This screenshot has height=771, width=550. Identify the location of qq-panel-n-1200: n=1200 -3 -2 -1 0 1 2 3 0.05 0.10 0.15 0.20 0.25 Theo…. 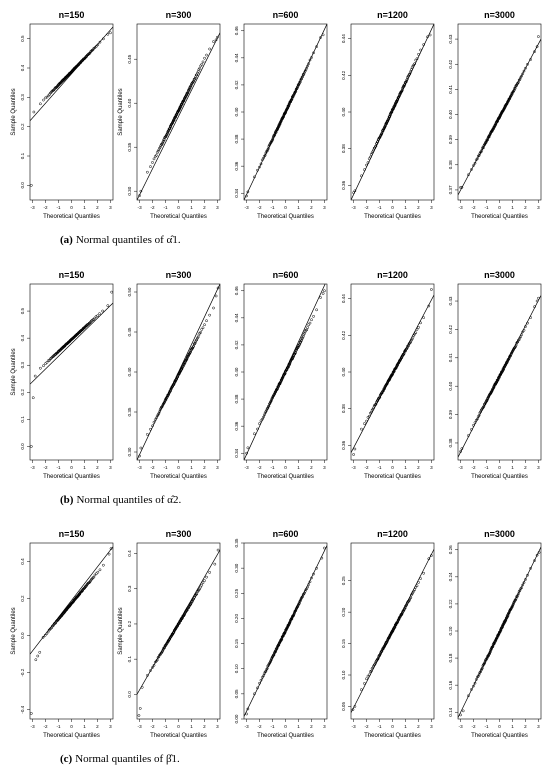
(388, 634).